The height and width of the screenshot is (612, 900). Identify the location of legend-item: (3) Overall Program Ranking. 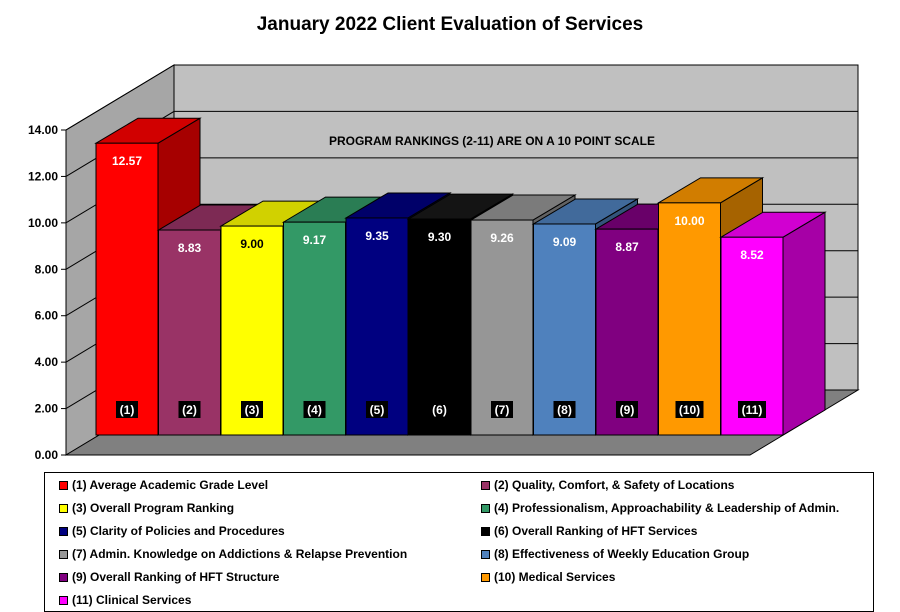
(146, 508).